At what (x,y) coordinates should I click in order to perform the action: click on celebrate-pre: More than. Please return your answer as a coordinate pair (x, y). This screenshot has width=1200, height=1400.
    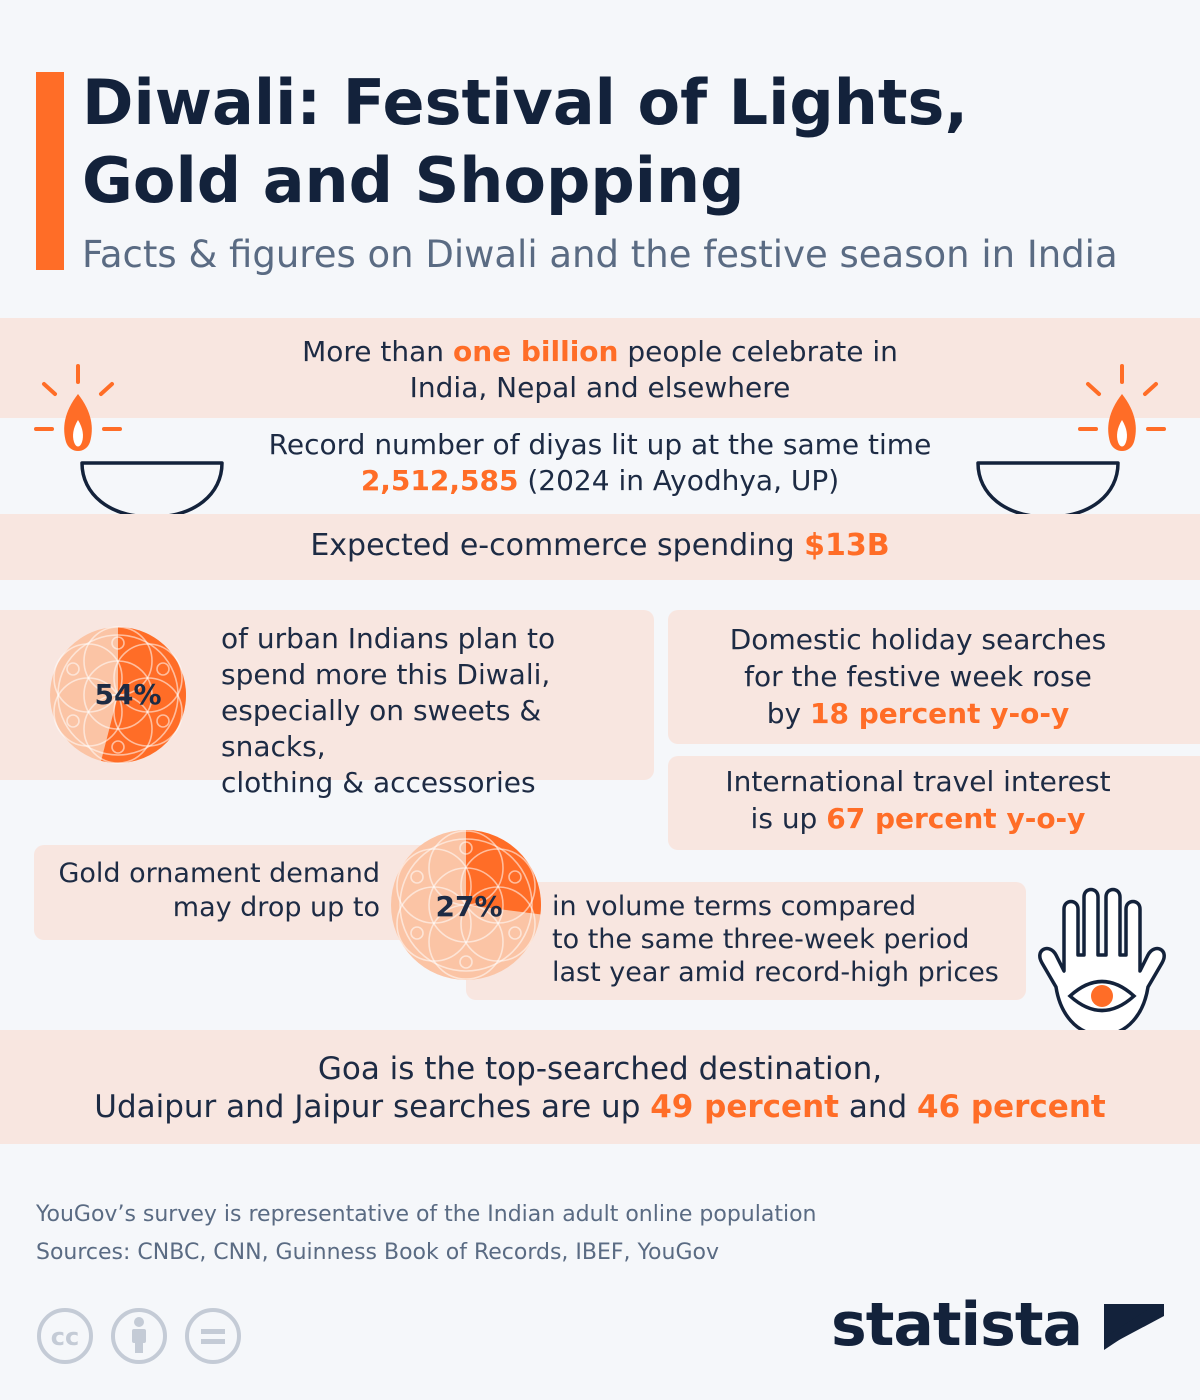
    Looking at the image, I should click on (377, 351).